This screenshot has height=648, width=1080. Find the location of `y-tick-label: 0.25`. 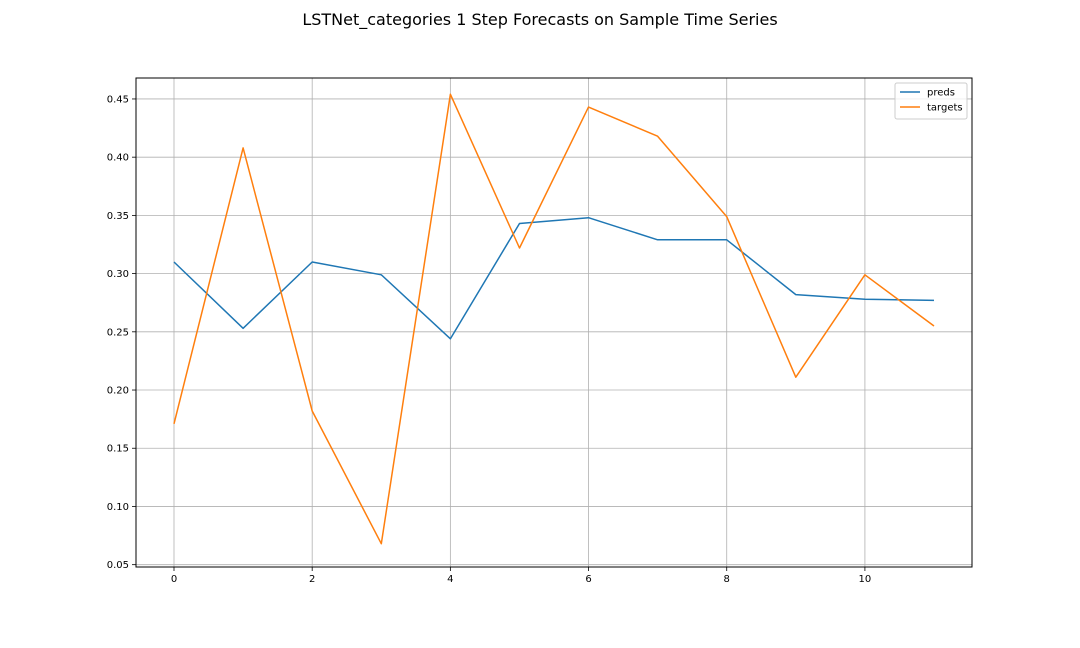

y-tick-label: 0.25 is located at coordinates (118, 332).